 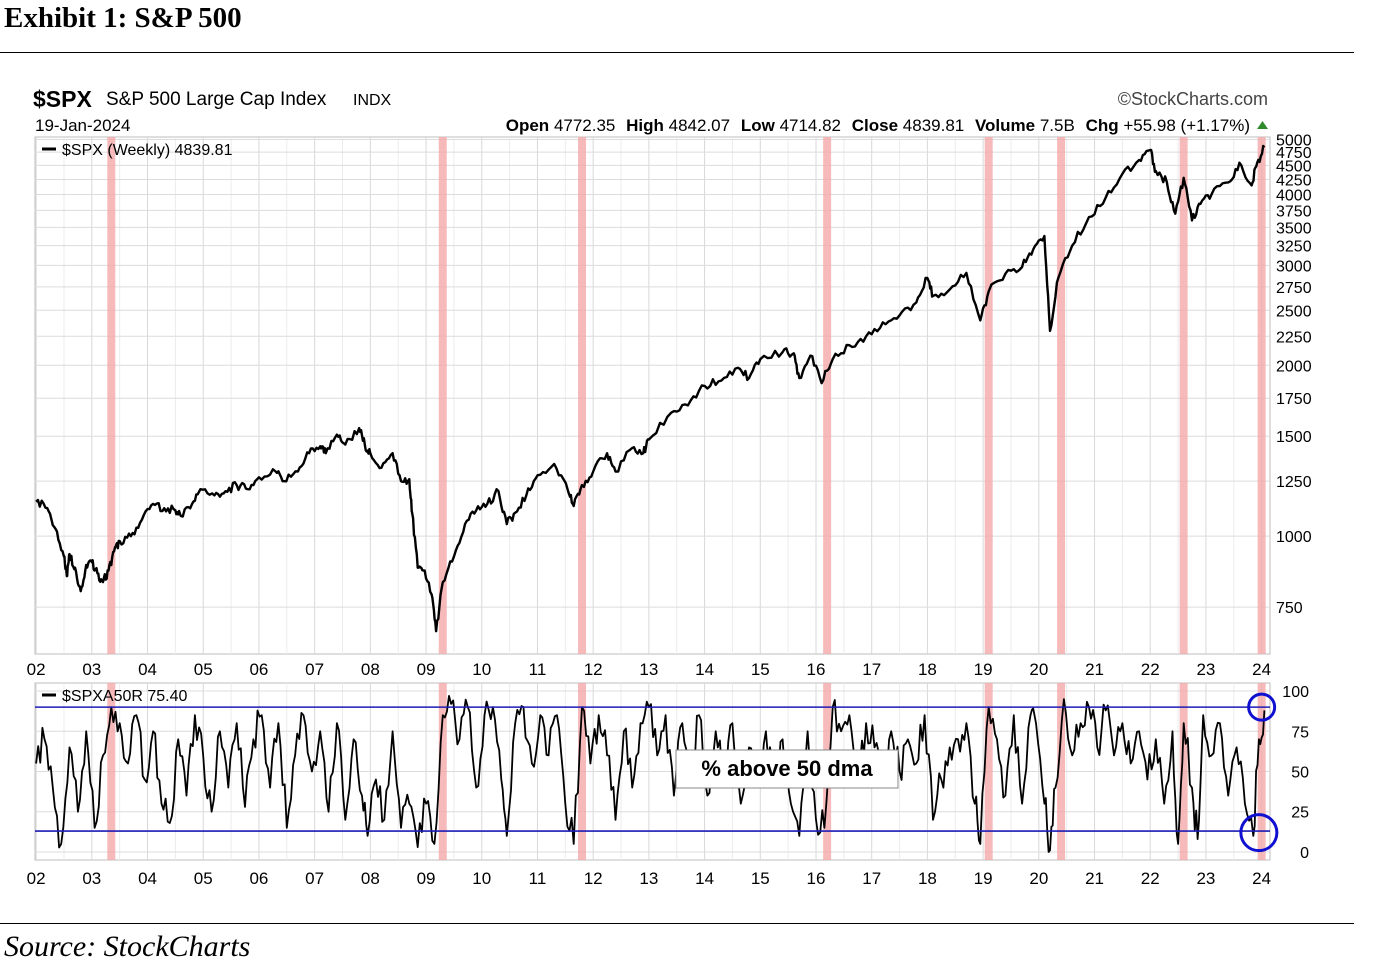 I want to click on price-x-tick-23: 23, so click(x=1205, y=669).